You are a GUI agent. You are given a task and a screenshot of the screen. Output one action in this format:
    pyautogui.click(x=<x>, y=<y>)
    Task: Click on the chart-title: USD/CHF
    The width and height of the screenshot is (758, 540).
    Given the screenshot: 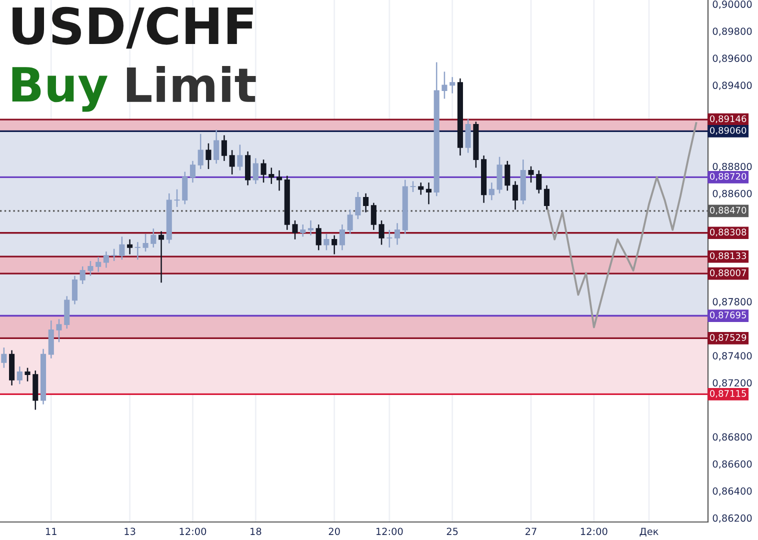 What is the action you would take?
    pyautogui.click(x=132, y=27)
    